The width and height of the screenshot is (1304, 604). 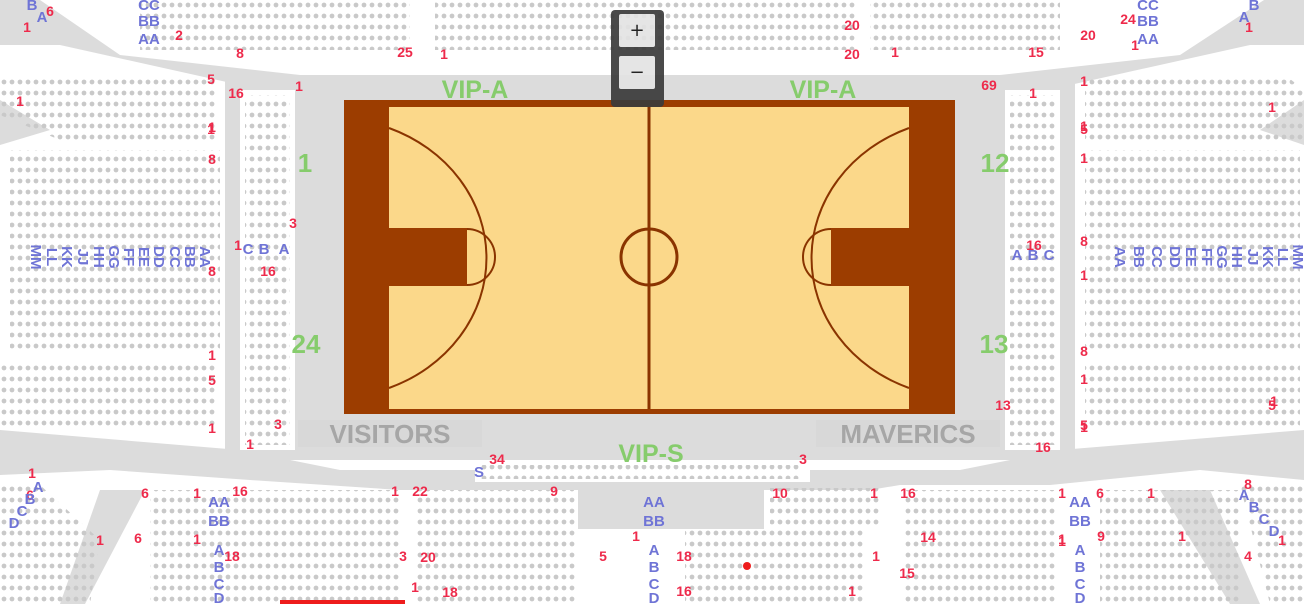 I want to click on row-letter: MM, so click(x=35, y=257).